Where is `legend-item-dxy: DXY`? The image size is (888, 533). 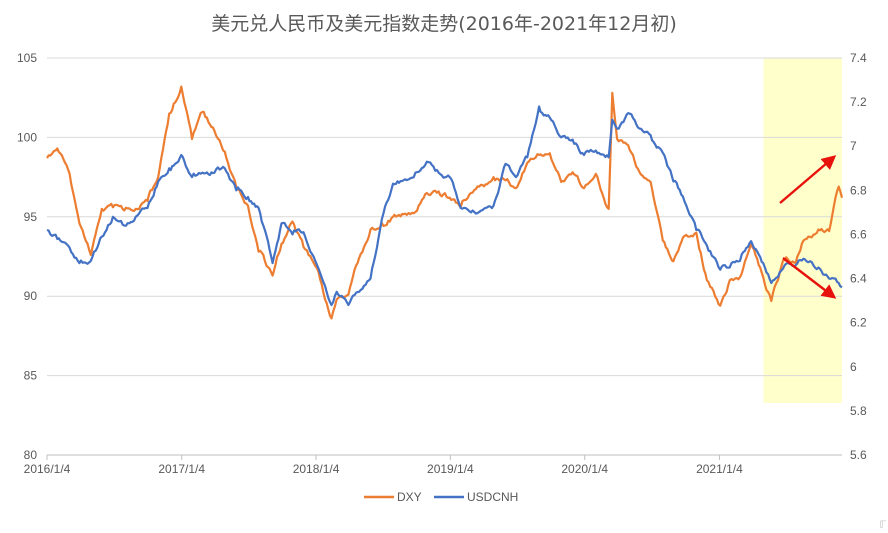
legend-item-dxy: DXY is located at coordinates (393, 497).